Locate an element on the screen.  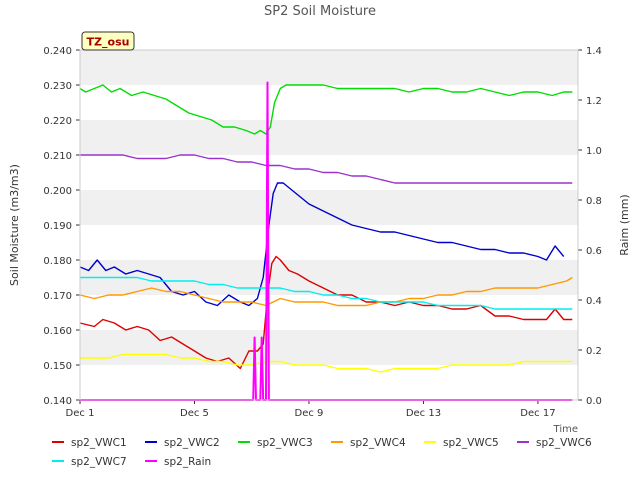
y-tick-label: 0.240 is located at coordinates (57, 51).